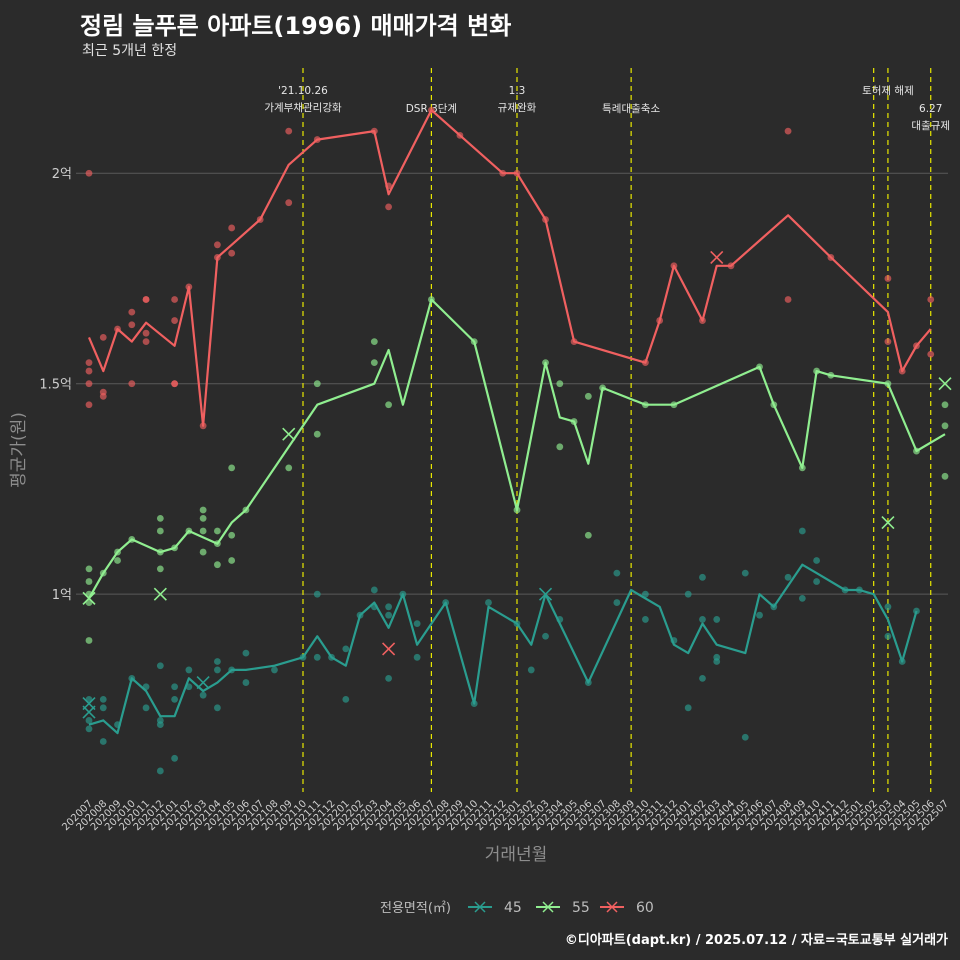  What do you see at coordinates (563, 908) in the screenshot?
I see `legend-item-55: 55` at bounding box center [563, 908].